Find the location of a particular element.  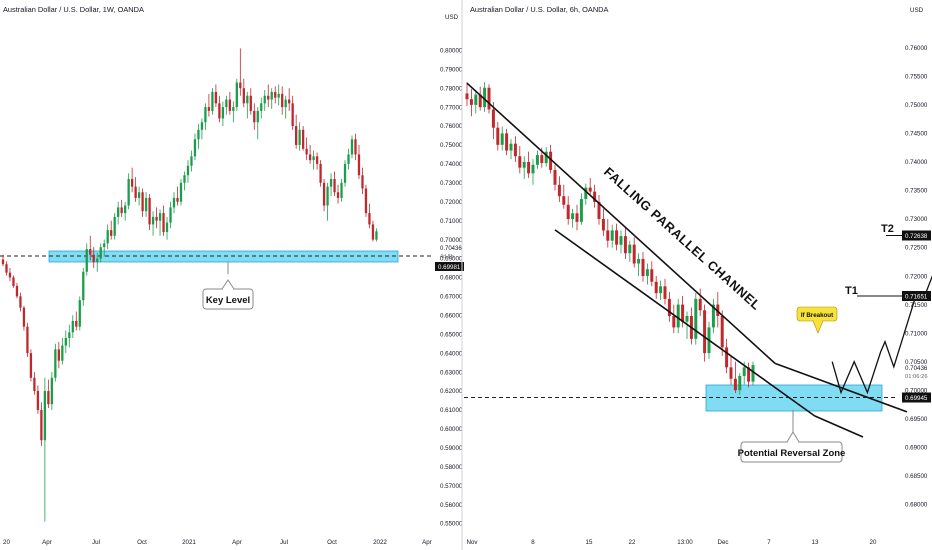

weekly-price-tick: 0.73000 is located at coordinates (451, 183).